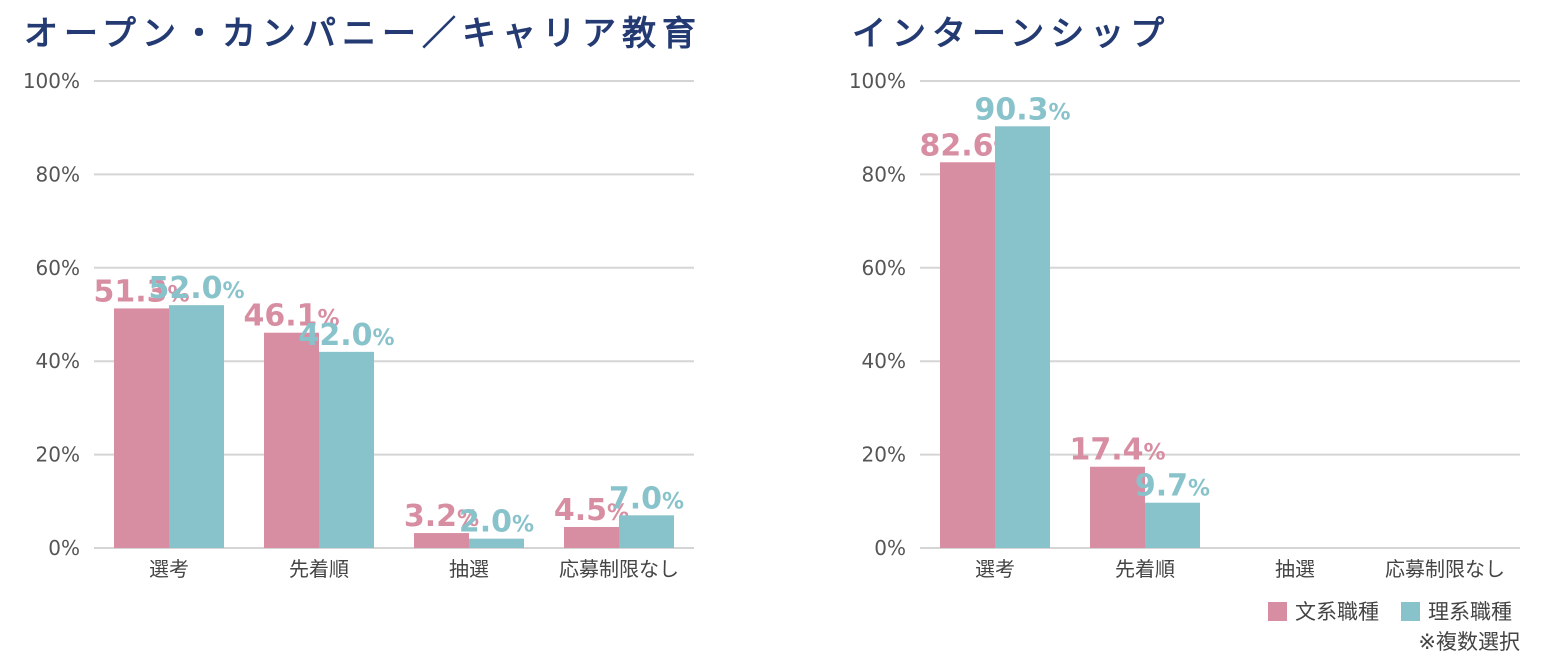 The width and height of the screenshot is (1542, 664). What do you see at coordinates (196, 288) in the screenshot?
I see `bar-value-label: 52.0%` at bounding box center [196, 288].